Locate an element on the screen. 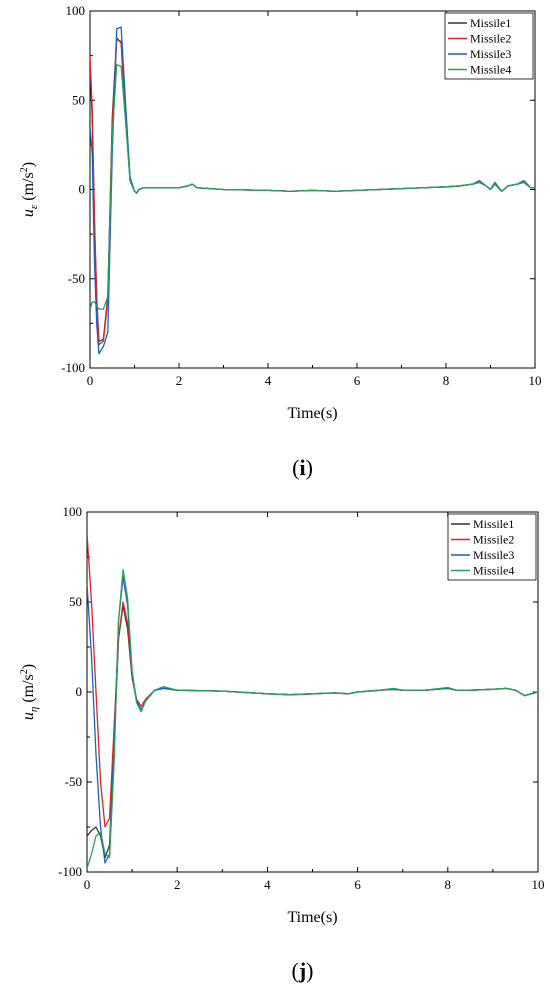 Image resolution: width=550 pixels, height=994 pixels. y-axis-subscript: ε is located at coordinates (34, 206).